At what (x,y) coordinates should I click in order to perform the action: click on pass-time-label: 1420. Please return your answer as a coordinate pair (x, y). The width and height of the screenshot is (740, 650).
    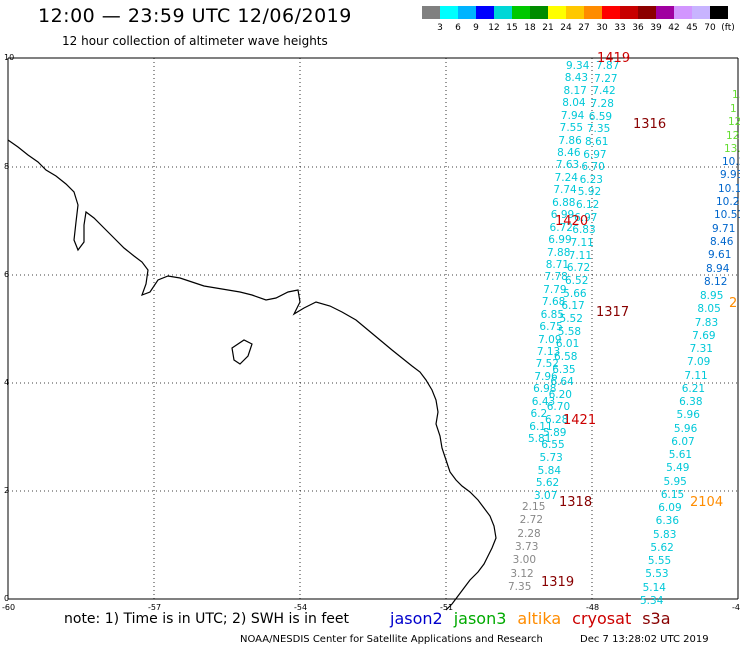
    Looking at the image, I should click on (572, 221).